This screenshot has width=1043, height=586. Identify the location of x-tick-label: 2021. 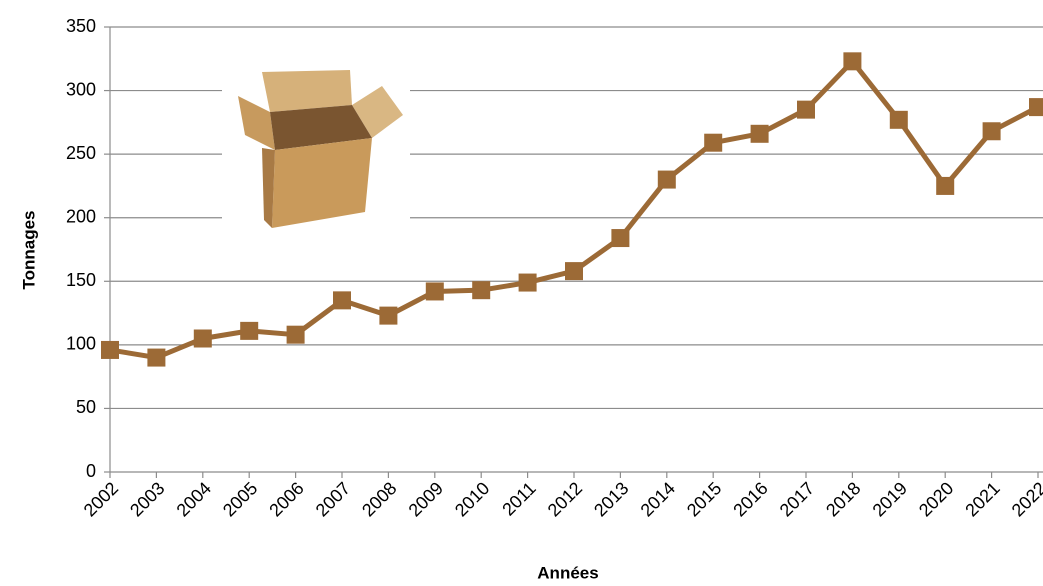
(982, 499).